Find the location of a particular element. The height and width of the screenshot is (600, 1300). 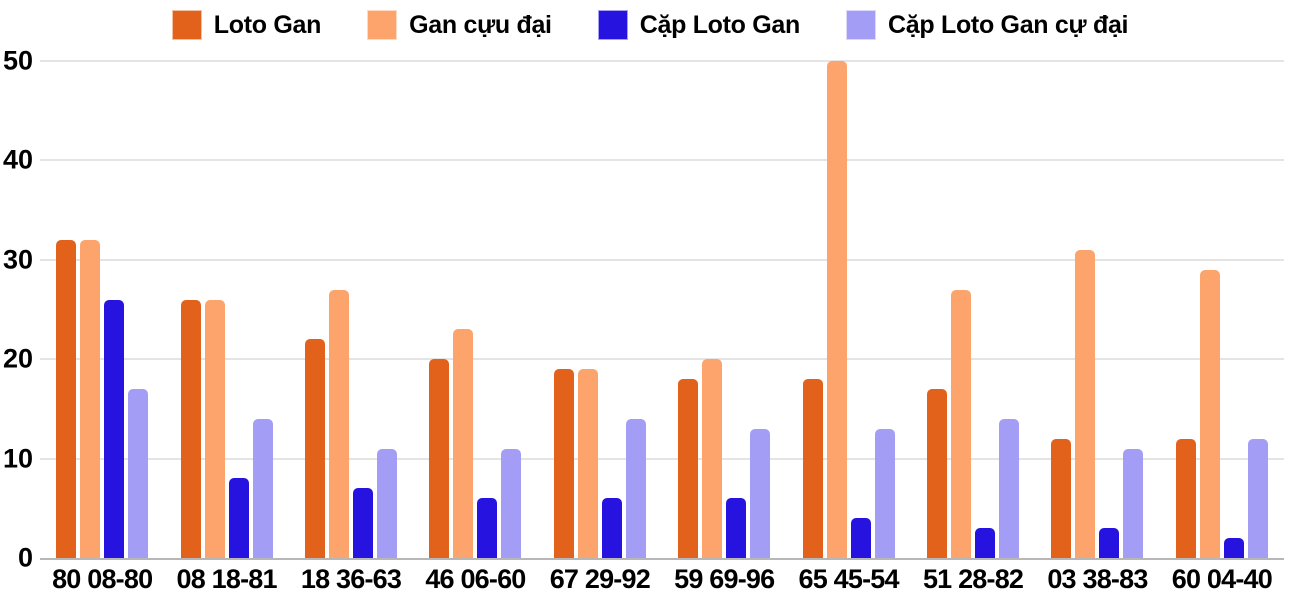

legend-item: Cặp Loto Gan is located at coordinates (699, 25).